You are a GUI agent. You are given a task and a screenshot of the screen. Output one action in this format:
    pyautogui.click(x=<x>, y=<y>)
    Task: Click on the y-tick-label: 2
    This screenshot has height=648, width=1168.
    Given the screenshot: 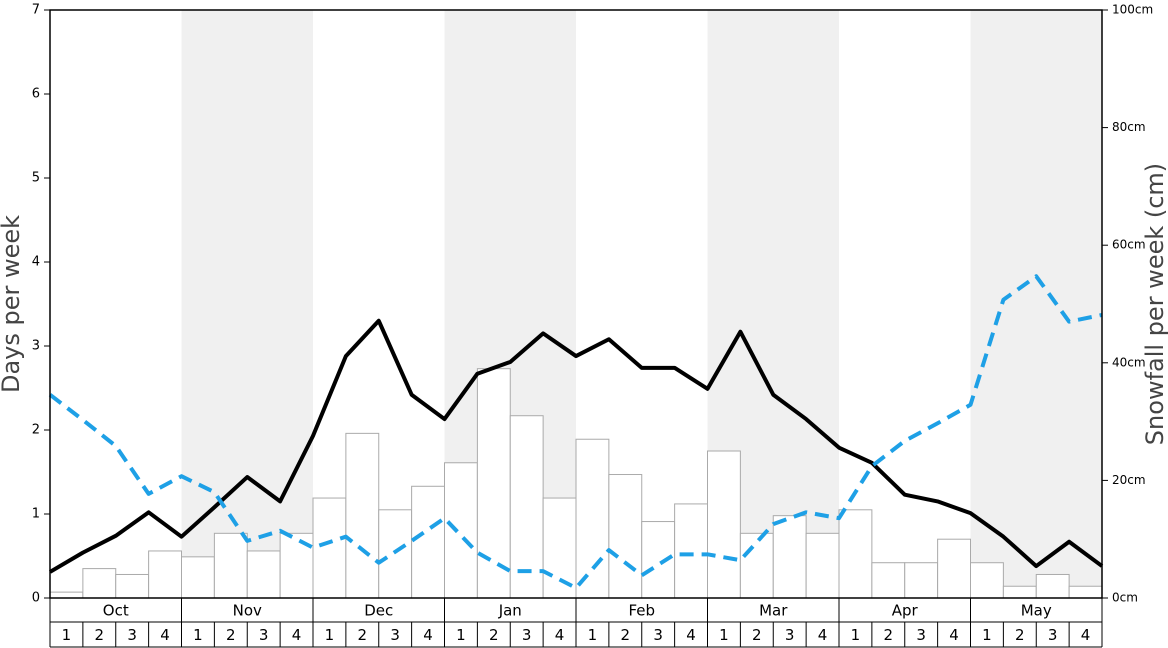 What is the action you would take?
    pyautogui.click(x=36, y=430)
    